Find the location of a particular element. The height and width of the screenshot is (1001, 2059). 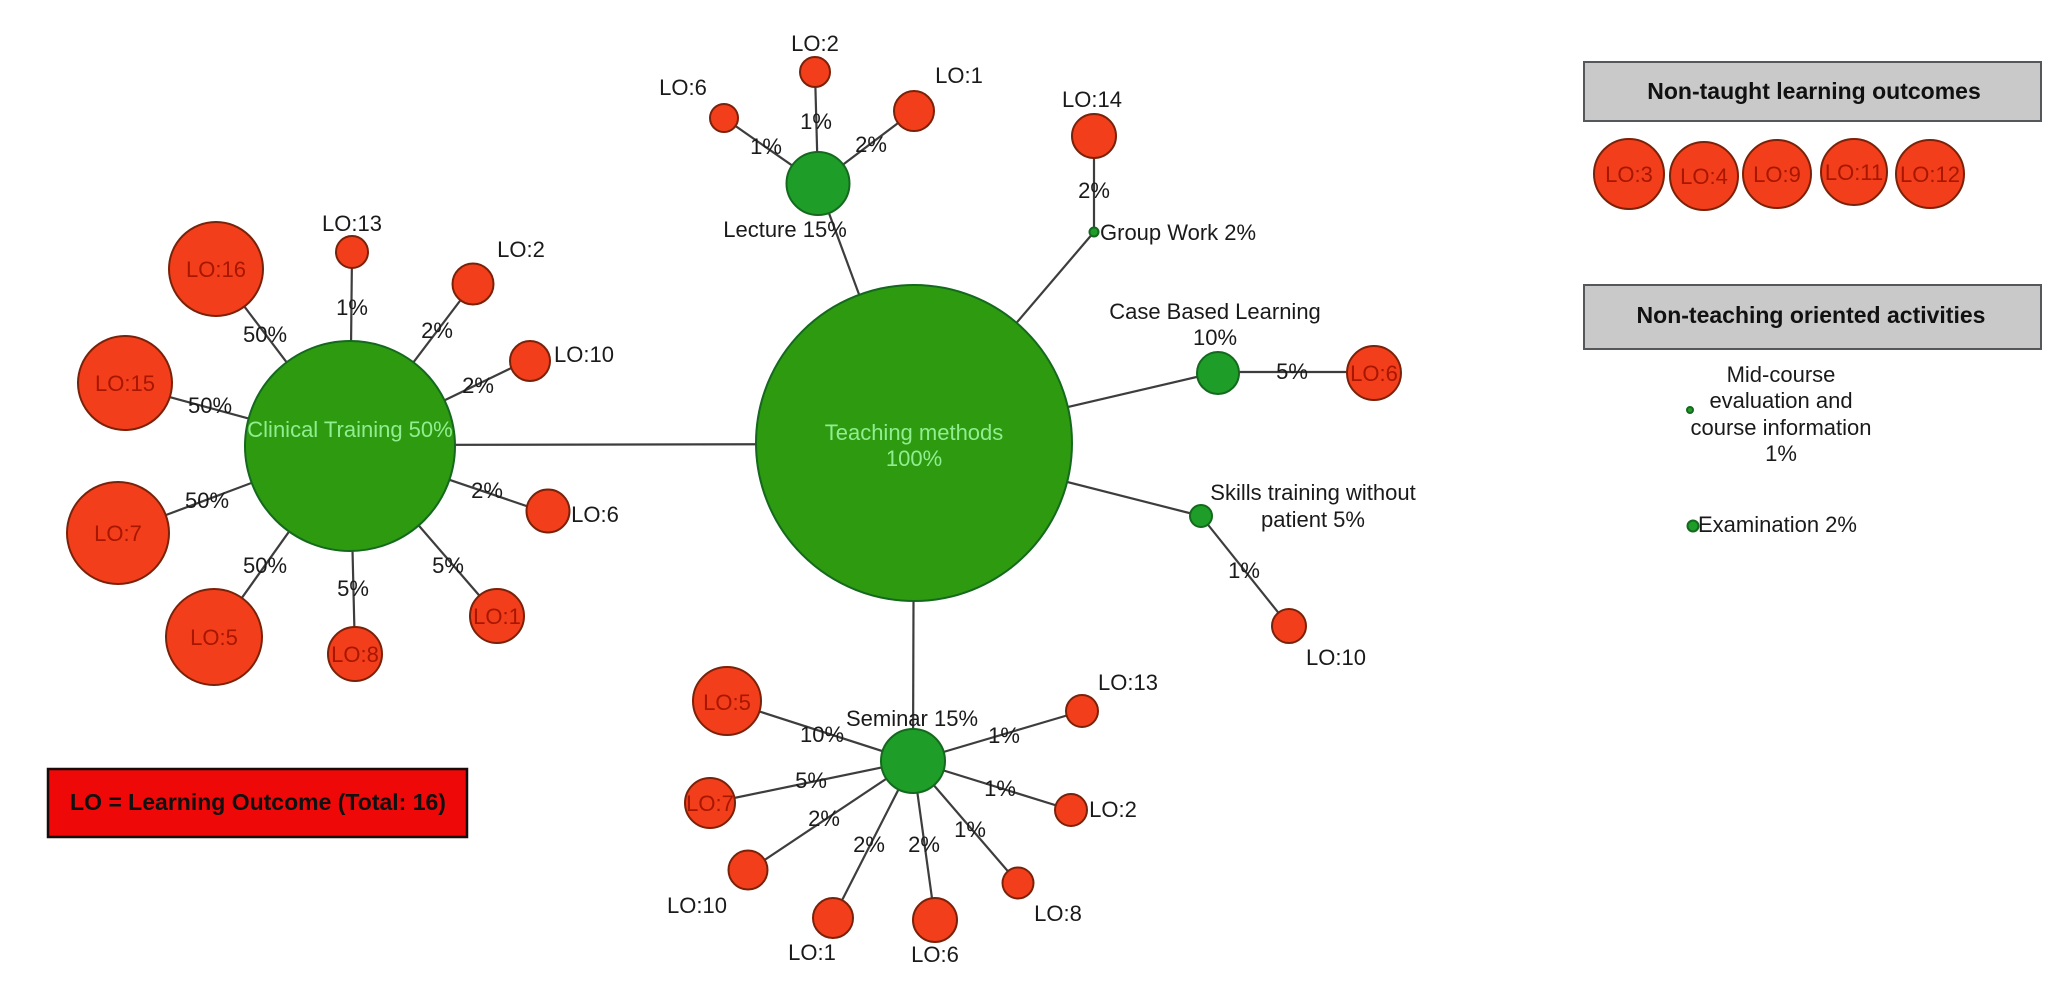

svg-text: LO:4 is located at coordinates (1704, 176).